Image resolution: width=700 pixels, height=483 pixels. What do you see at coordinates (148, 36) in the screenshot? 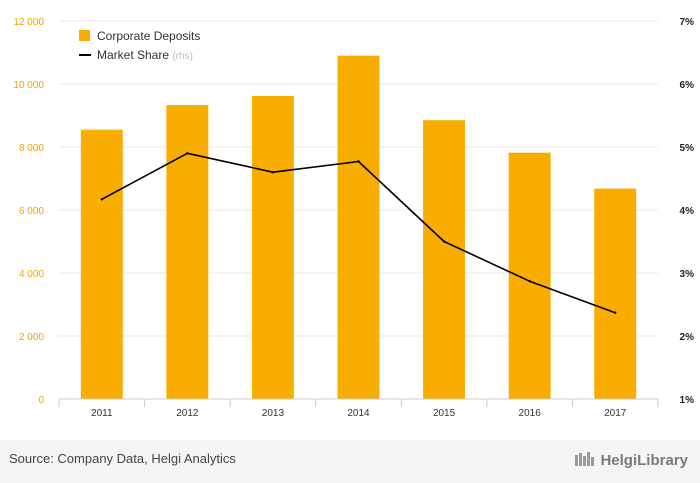
I see `legend-bar-label: Corporate Deposits` at bounding box center [148, 36].